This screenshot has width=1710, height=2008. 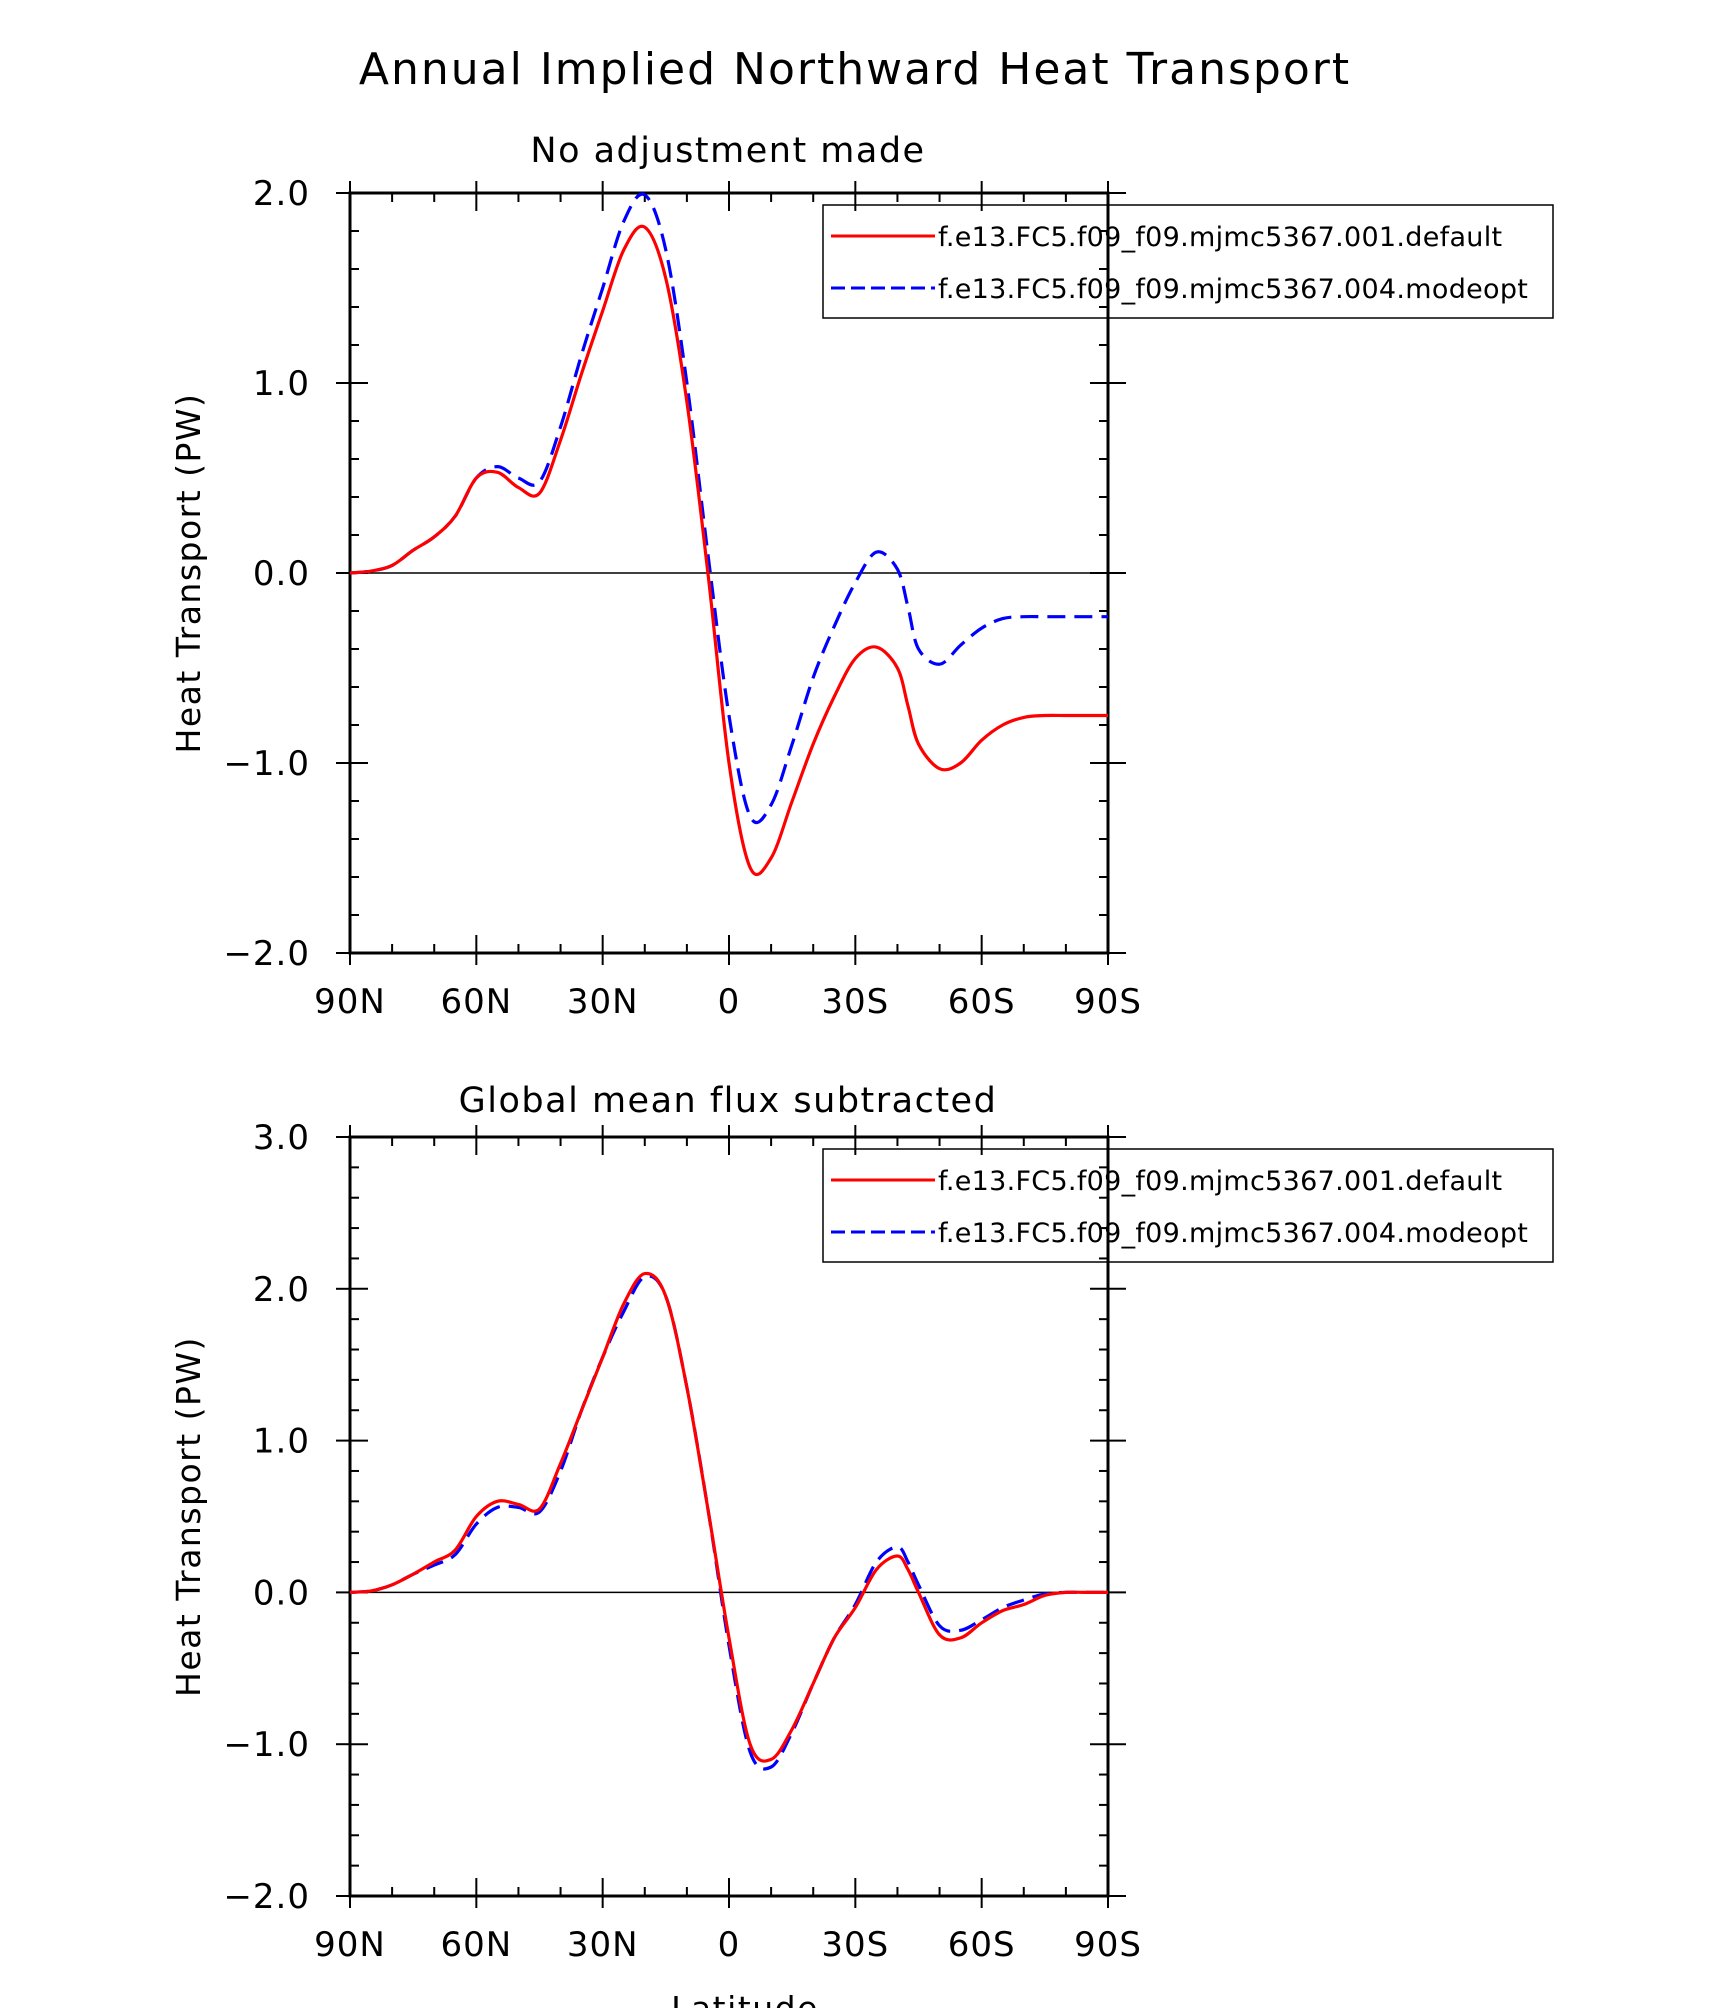 I want to click on series-line-modeopt, so click(x=728, y=1522).